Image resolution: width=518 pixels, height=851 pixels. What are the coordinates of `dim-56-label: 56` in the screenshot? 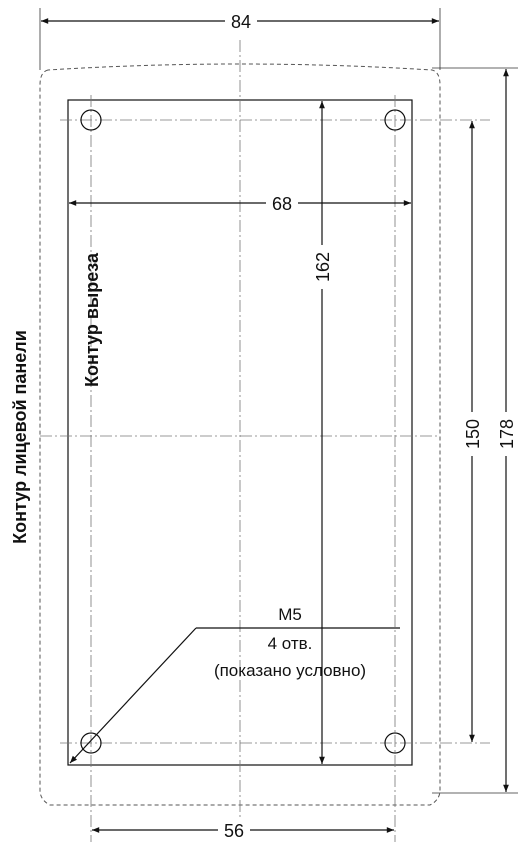 It's located at (234, 831).